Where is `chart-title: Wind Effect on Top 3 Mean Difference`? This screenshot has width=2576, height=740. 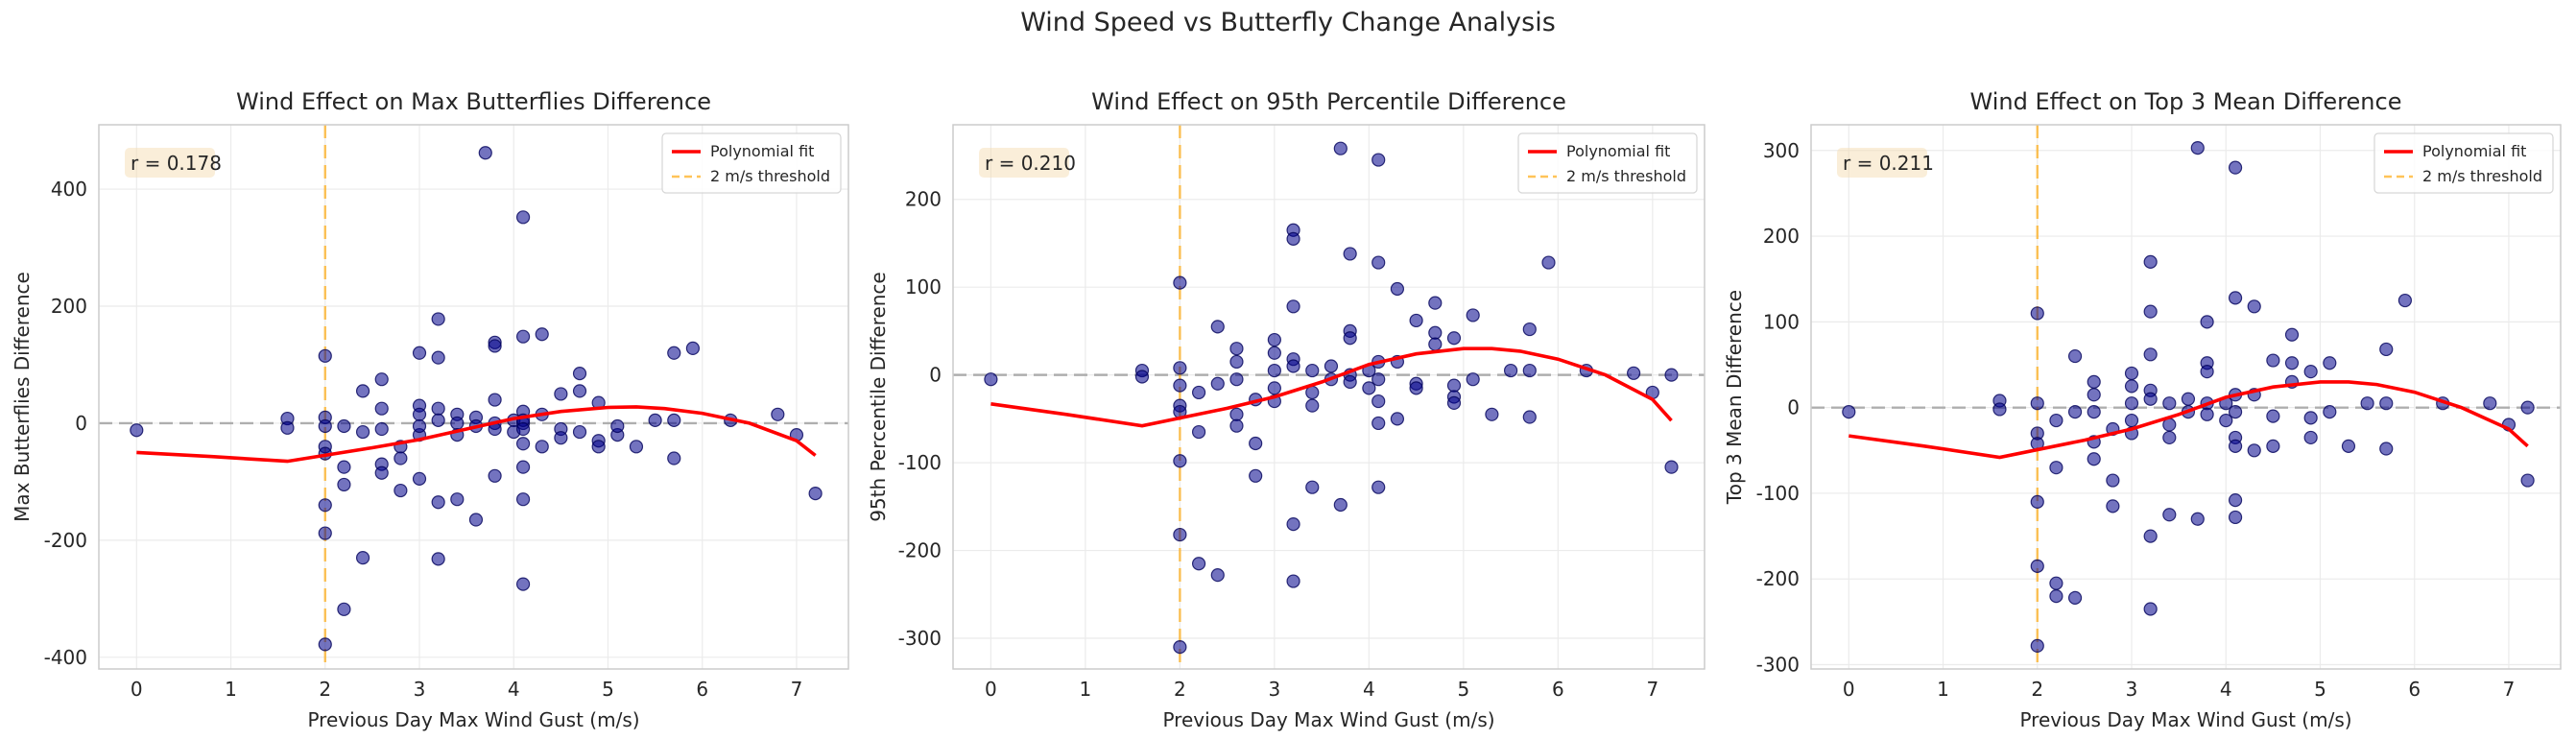
chart-title: Wind Effect on Top 3 Mean Difference is located at coordinates (2186, 101).